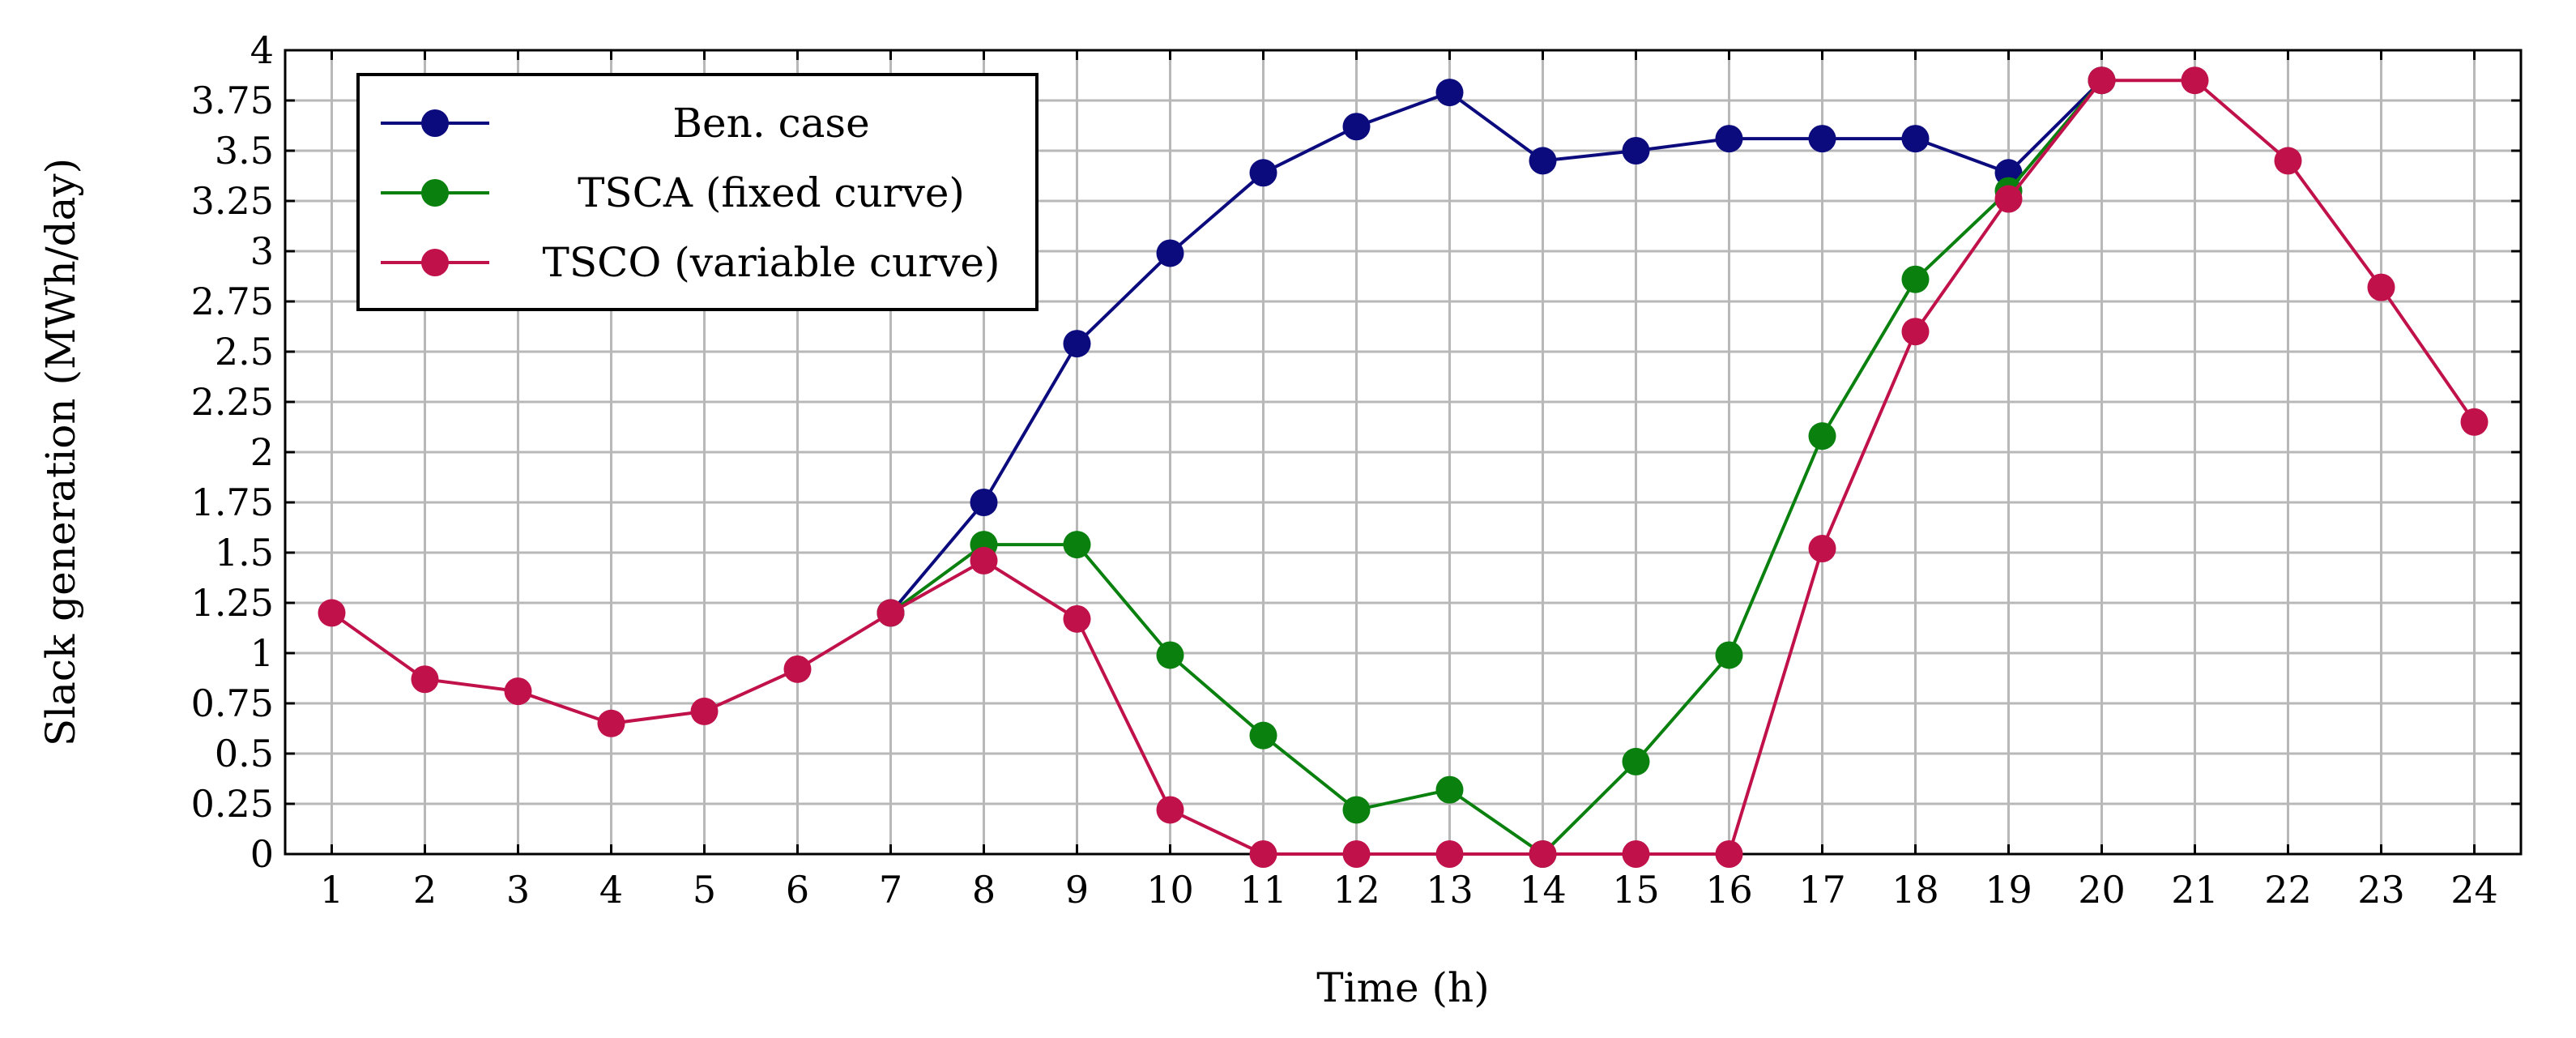  I want to click on x-tick-label: 15, so click(1636, 890).